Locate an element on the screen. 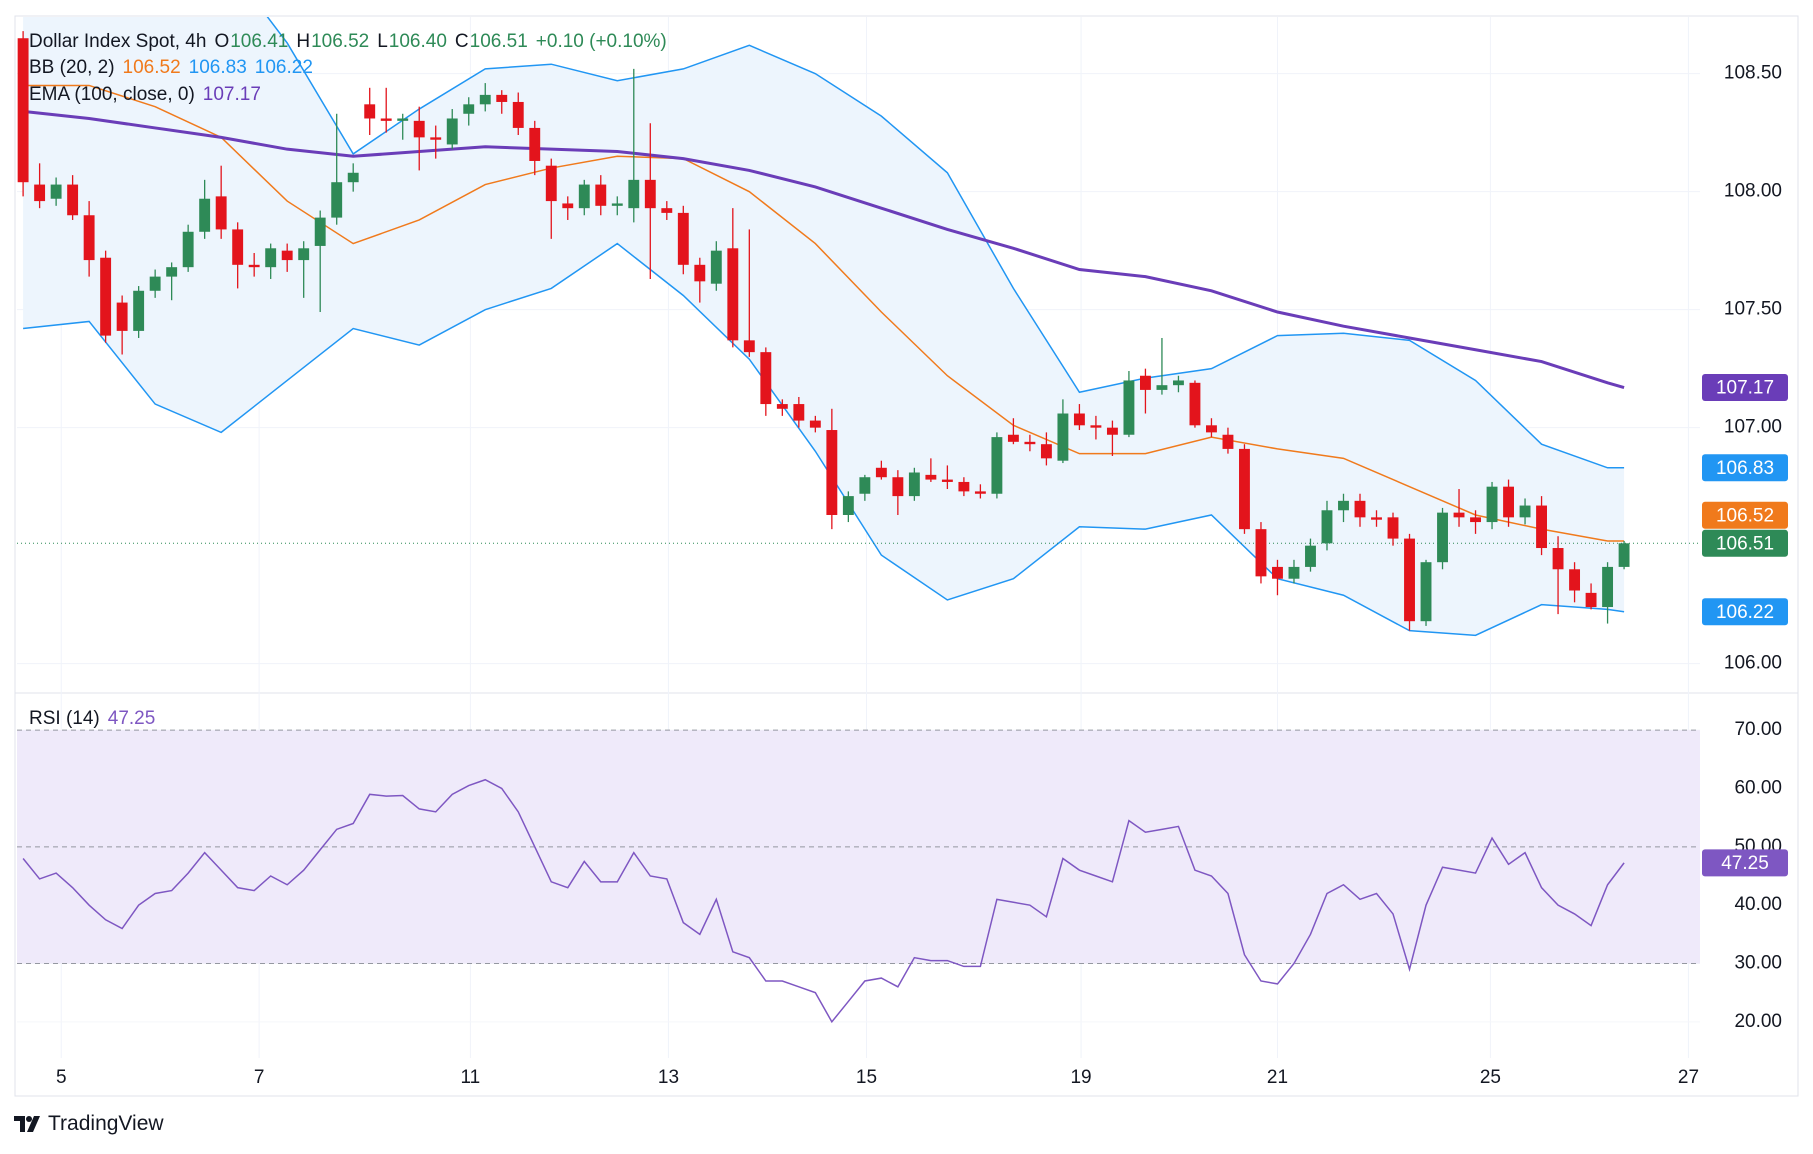 This screenshot has height=1154, width=1813. rsi-tick-label: 40.00 is located at coordinates (1758, 904).